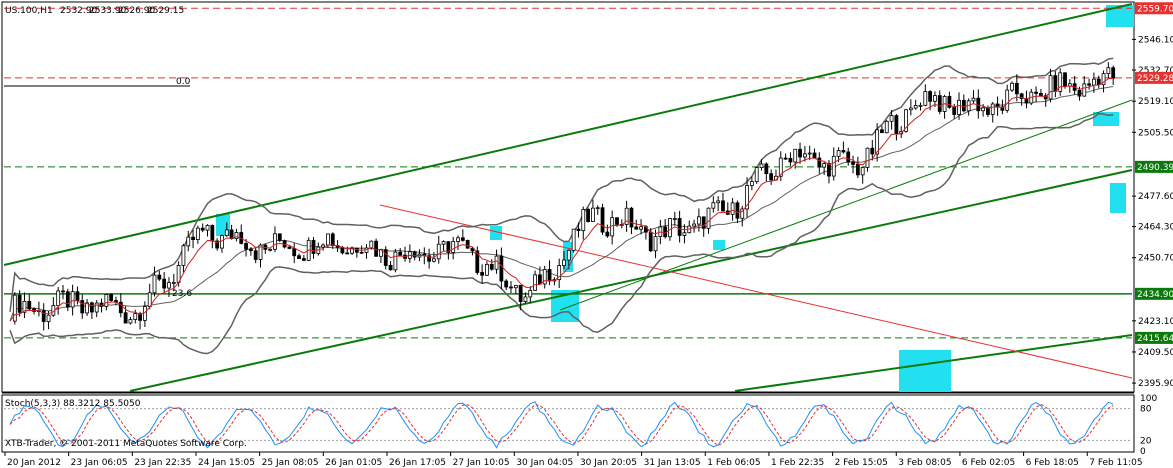 The image size is (1173, 468). Describe the element at coordinates (1155, 322) in the screenshot. I see `price-tick-label: 2423.10` at that location.